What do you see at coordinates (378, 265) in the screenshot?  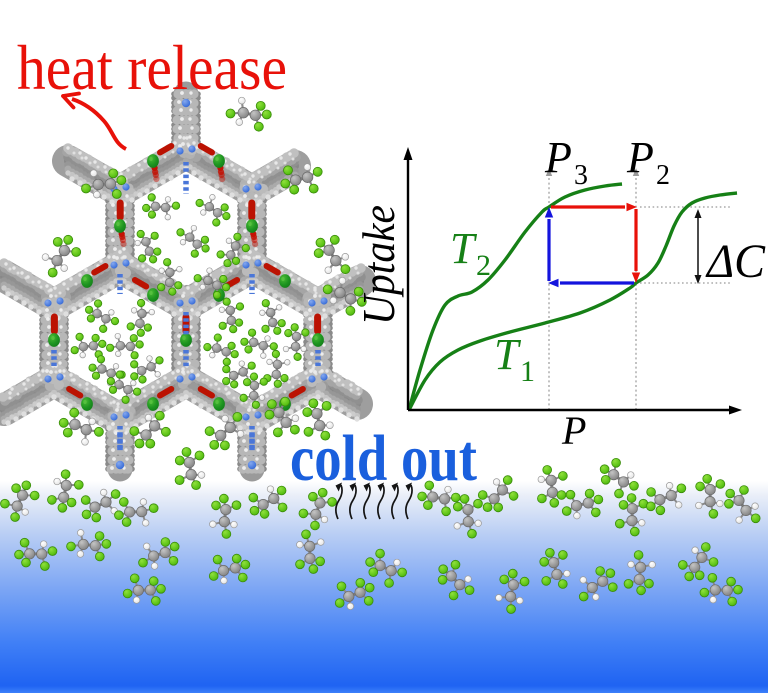 I see `svg-text: Uptake` at bounding box center [378, 265].